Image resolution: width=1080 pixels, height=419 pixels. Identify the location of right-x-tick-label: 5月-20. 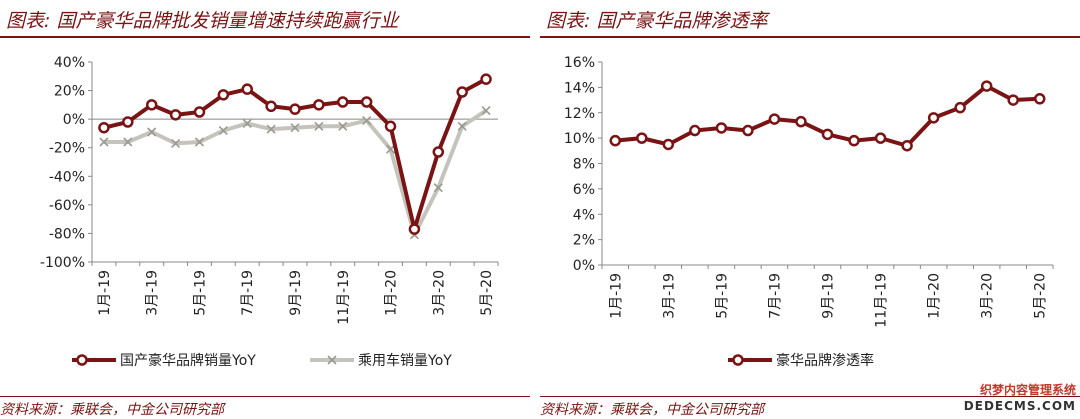
(1041, 296).